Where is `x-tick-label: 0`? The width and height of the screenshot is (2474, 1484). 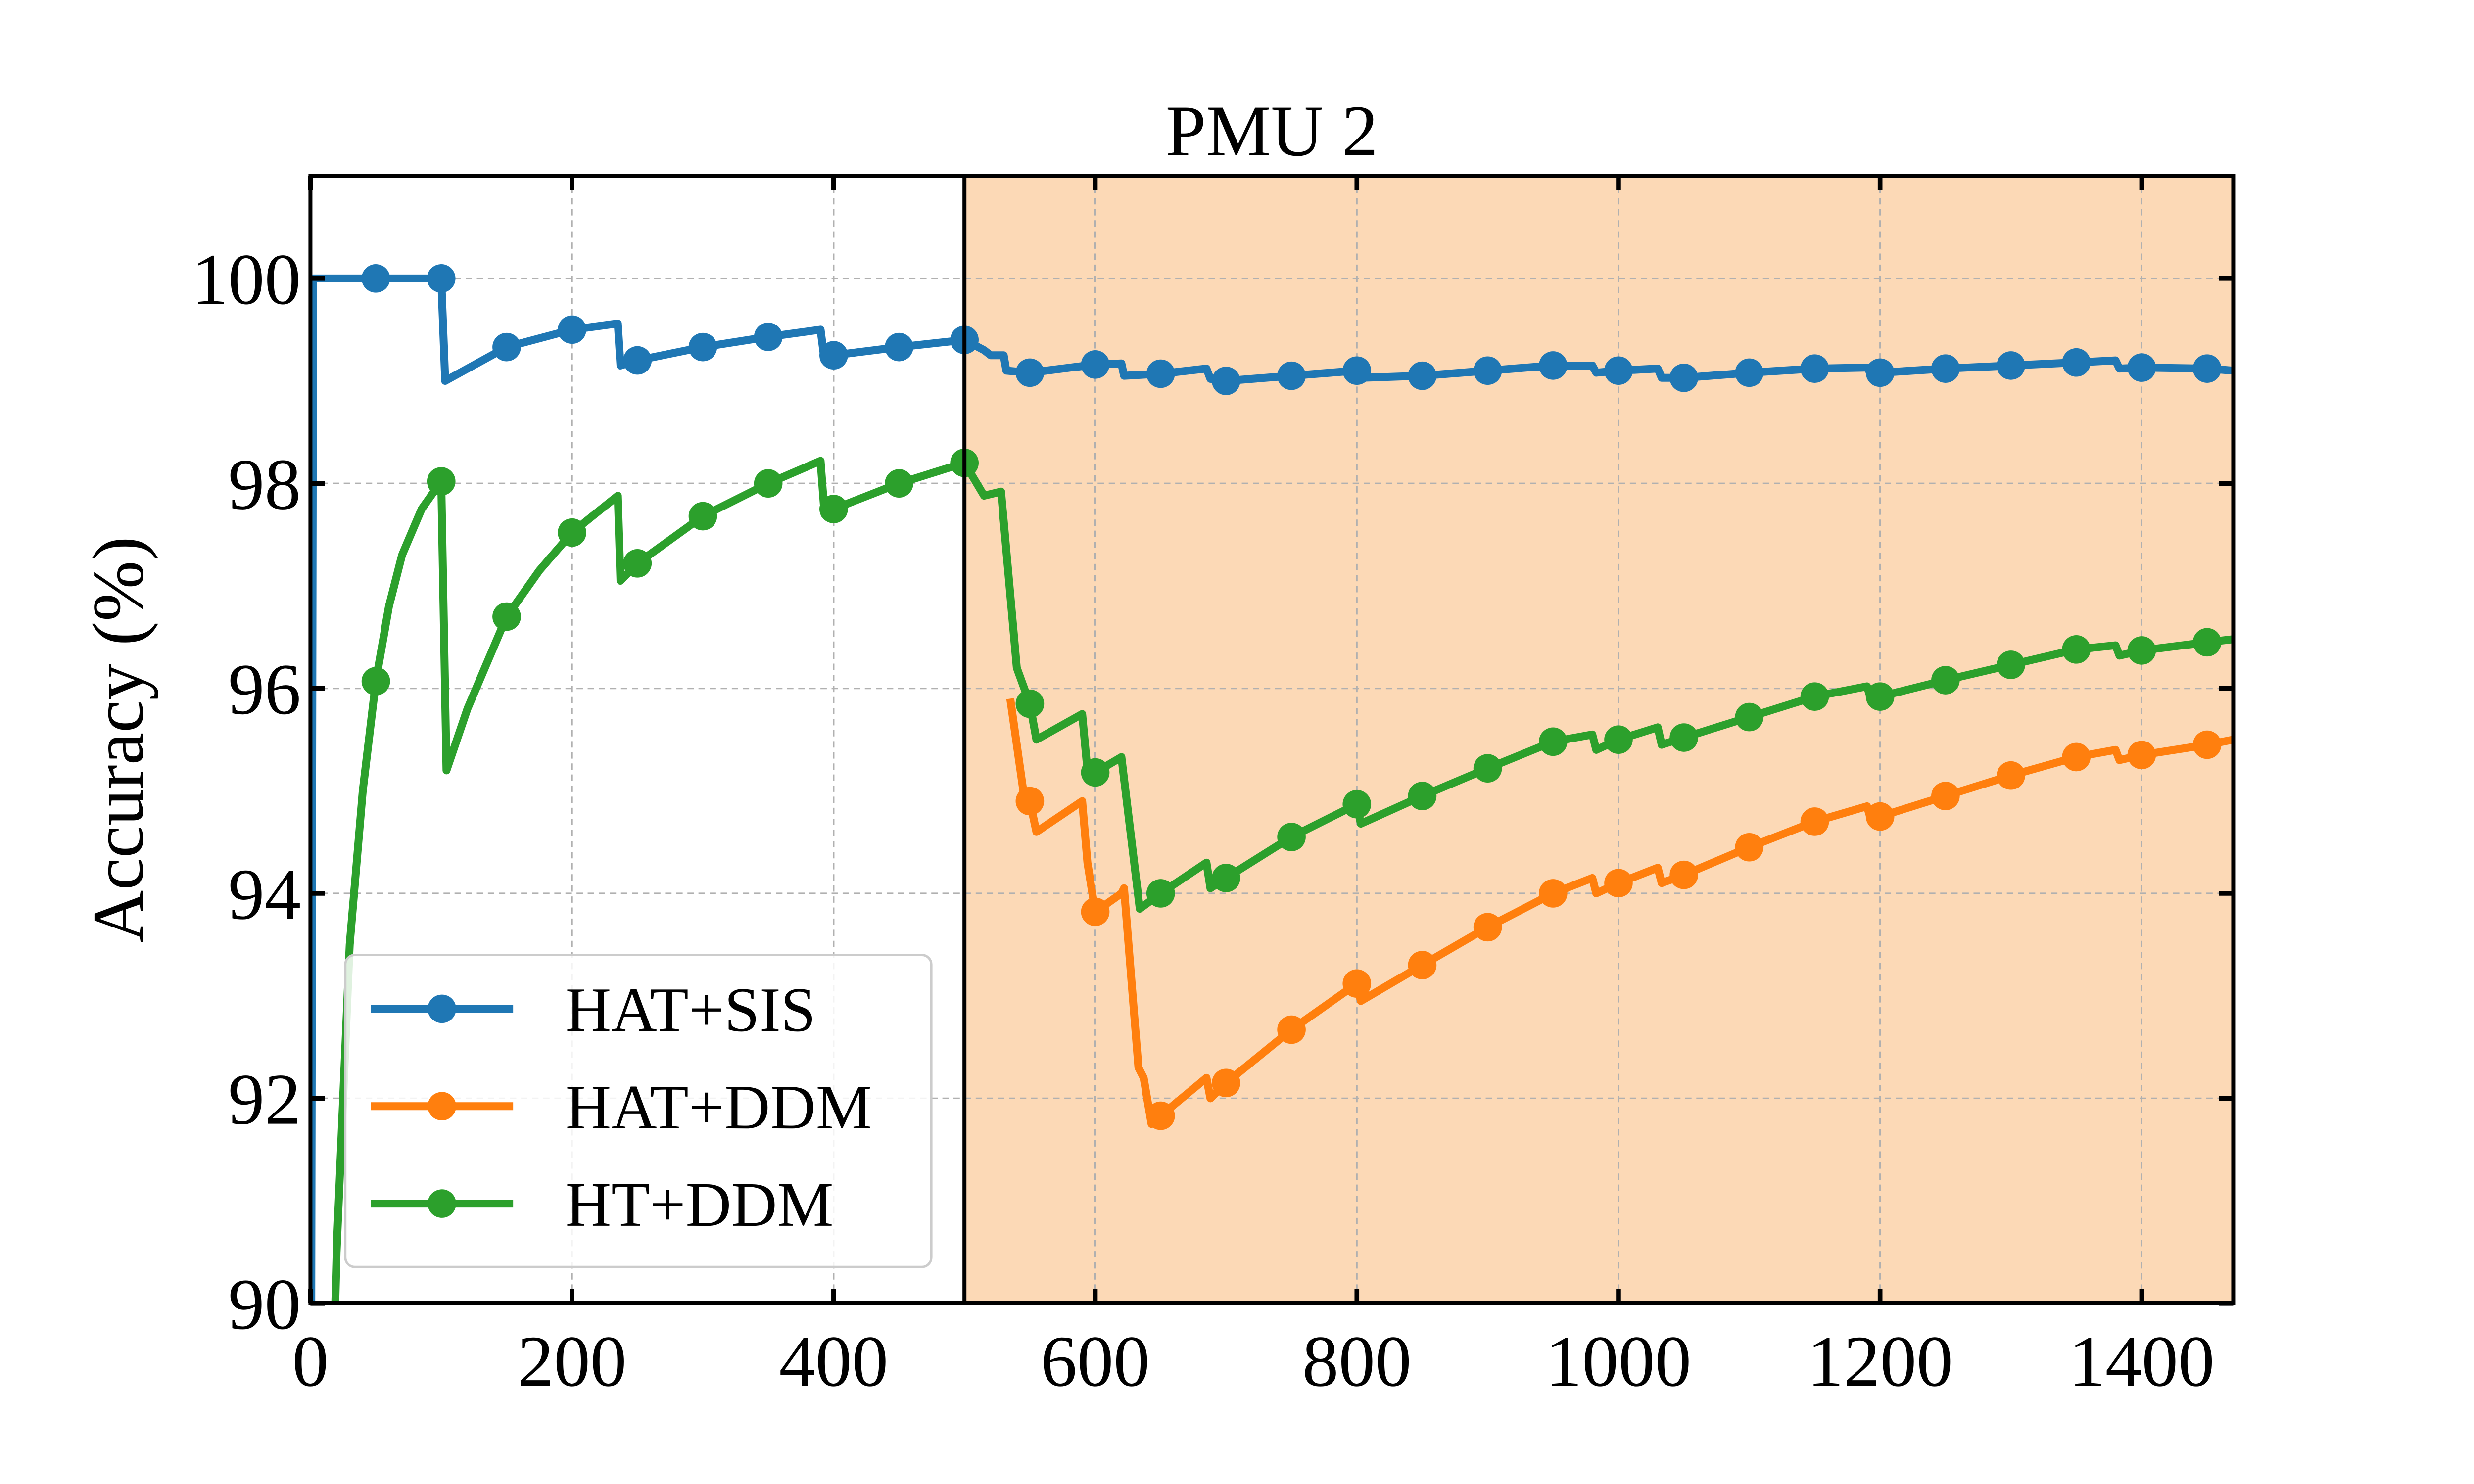 x-tick-label: 0 is located at coordinates (310, 1361).